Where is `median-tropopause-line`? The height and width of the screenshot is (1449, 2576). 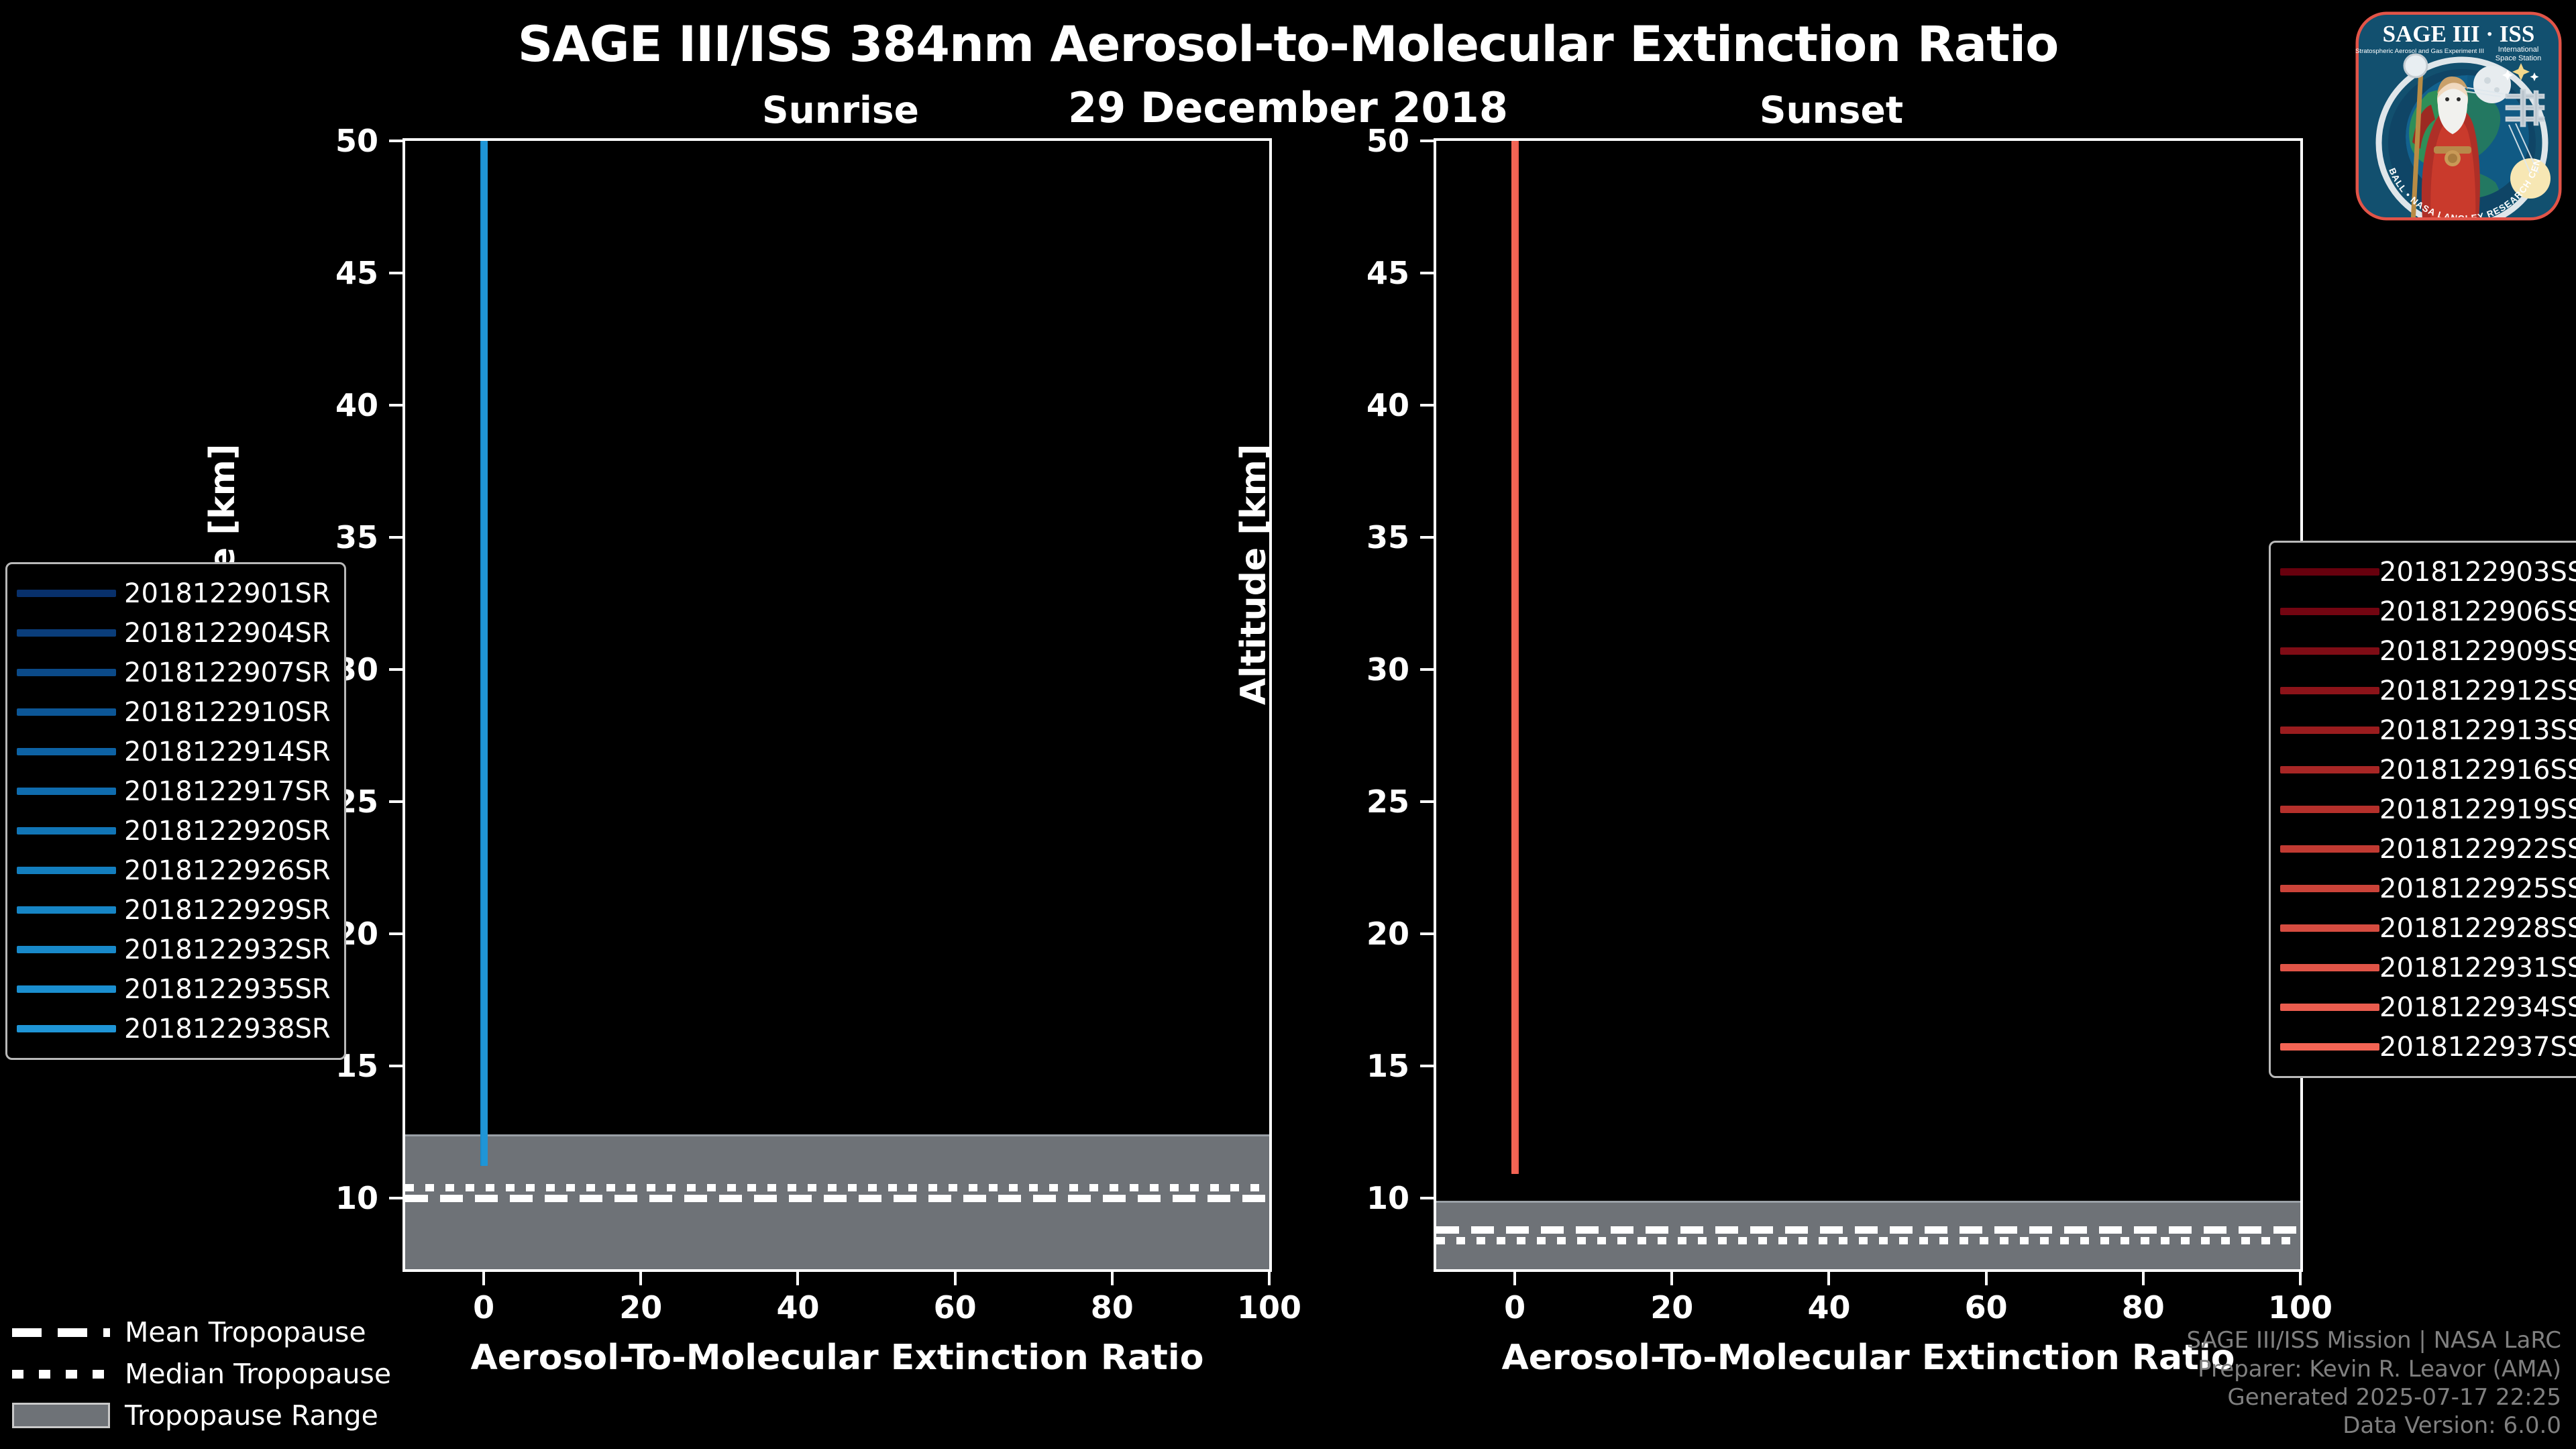
median-tropopause-line is located at coordinates (1868, 1240).